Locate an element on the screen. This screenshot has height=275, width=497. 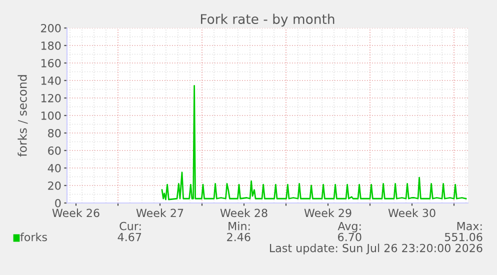
x-tick-label: Week 26 is located at coordinates (76, 213).